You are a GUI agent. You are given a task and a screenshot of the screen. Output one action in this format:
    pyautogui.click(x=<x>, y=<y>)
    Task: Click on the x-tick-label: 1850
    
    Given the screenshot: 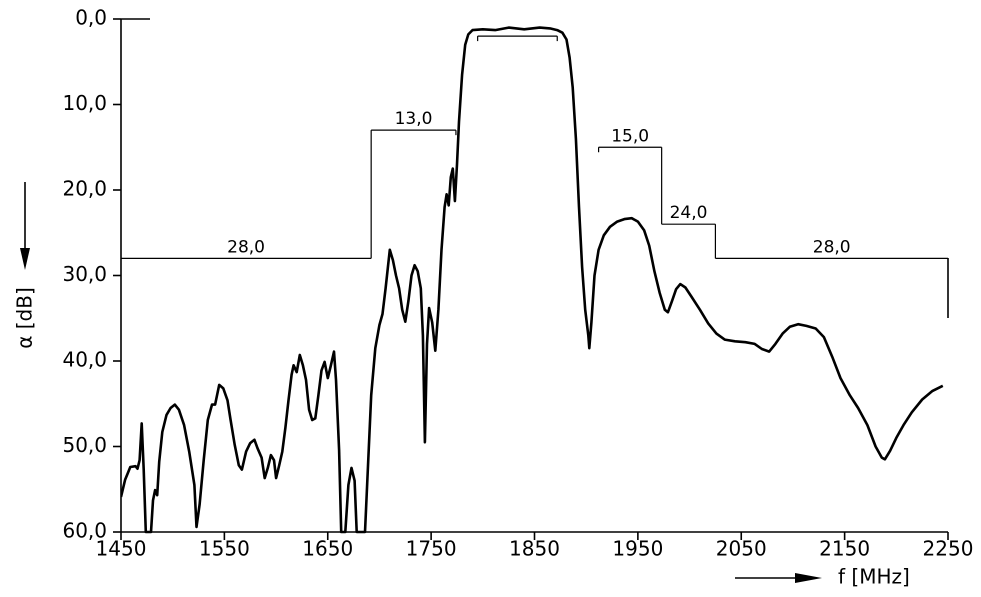 What is the action you would take?
    pyautogui.click(x=534, y=549)
    